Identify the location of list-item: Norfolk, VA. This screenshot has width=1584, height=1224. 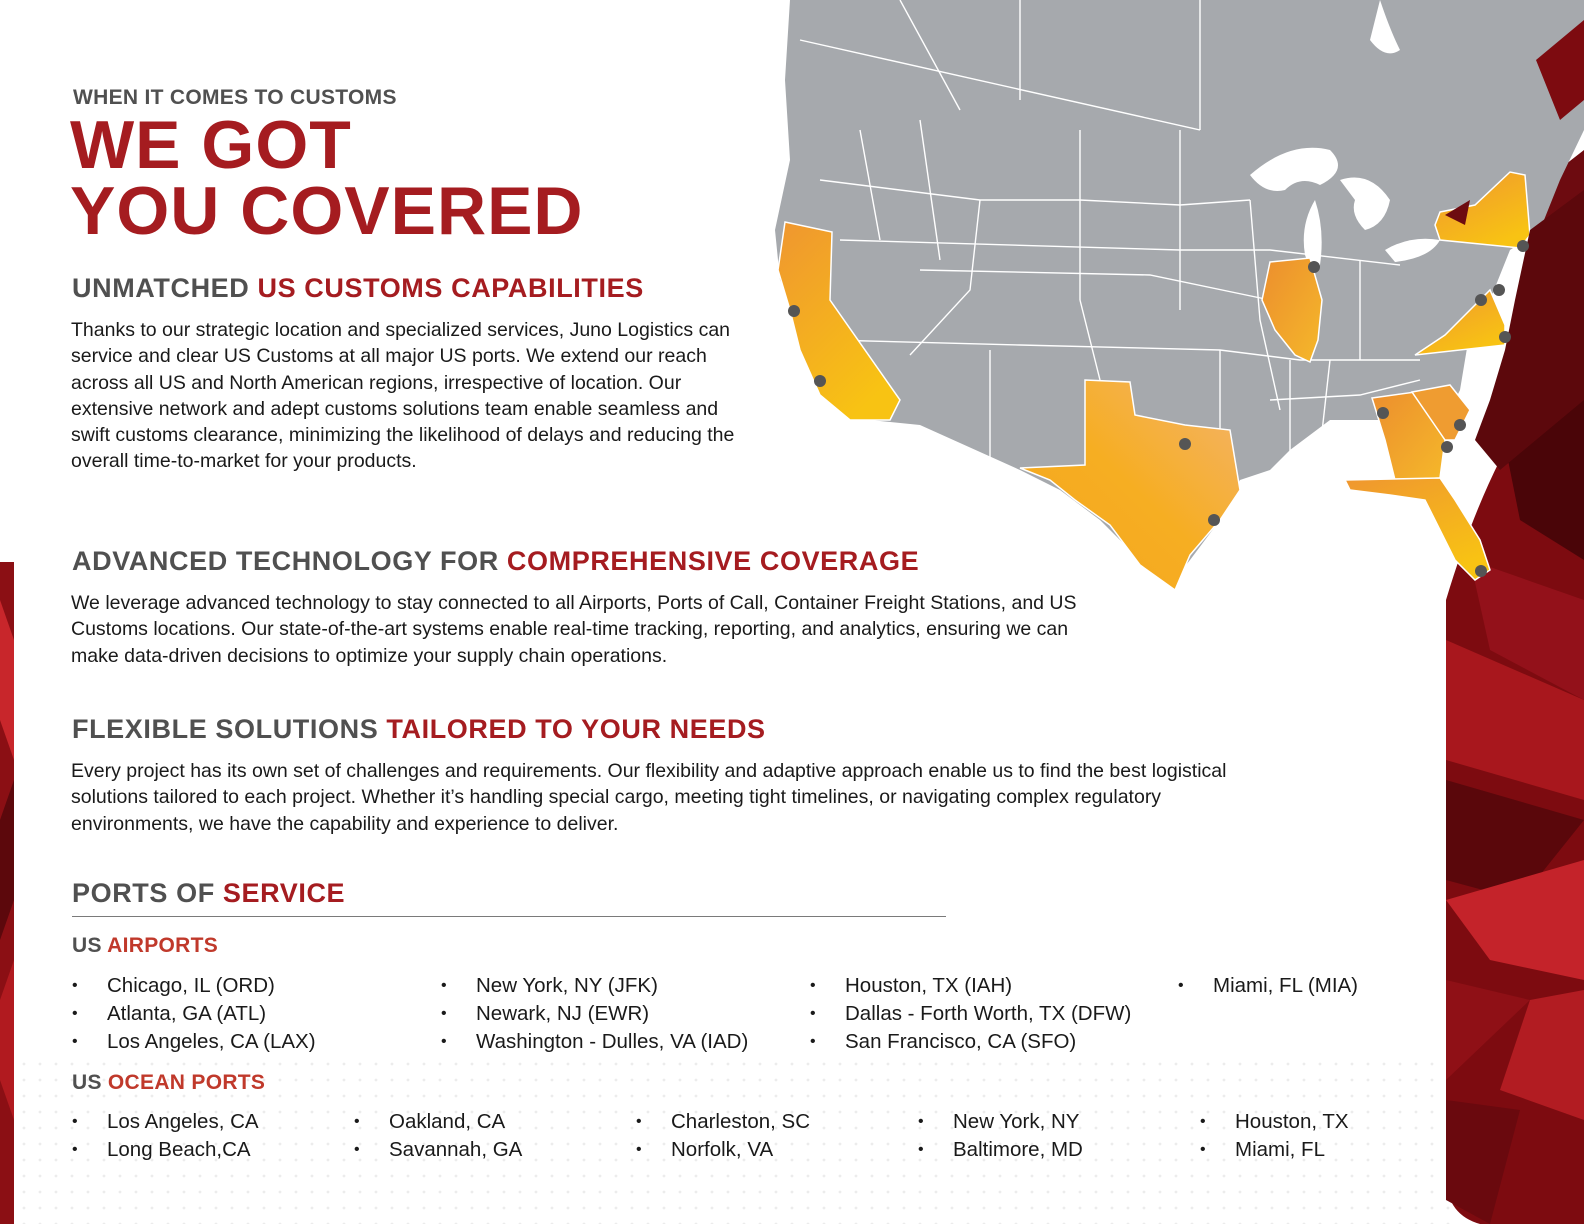
(723, 1150).